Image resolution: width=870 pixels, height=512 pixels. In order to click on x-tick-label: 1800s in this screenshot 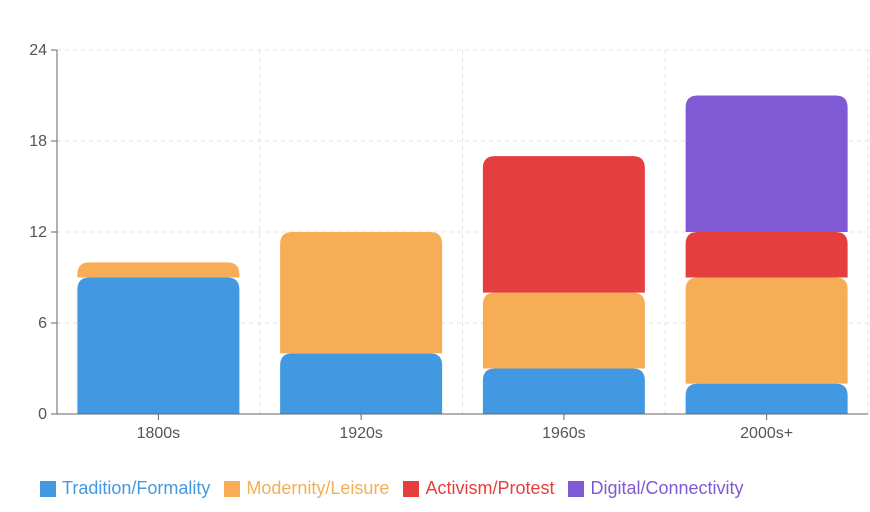, I will do `click(159, 433)`.